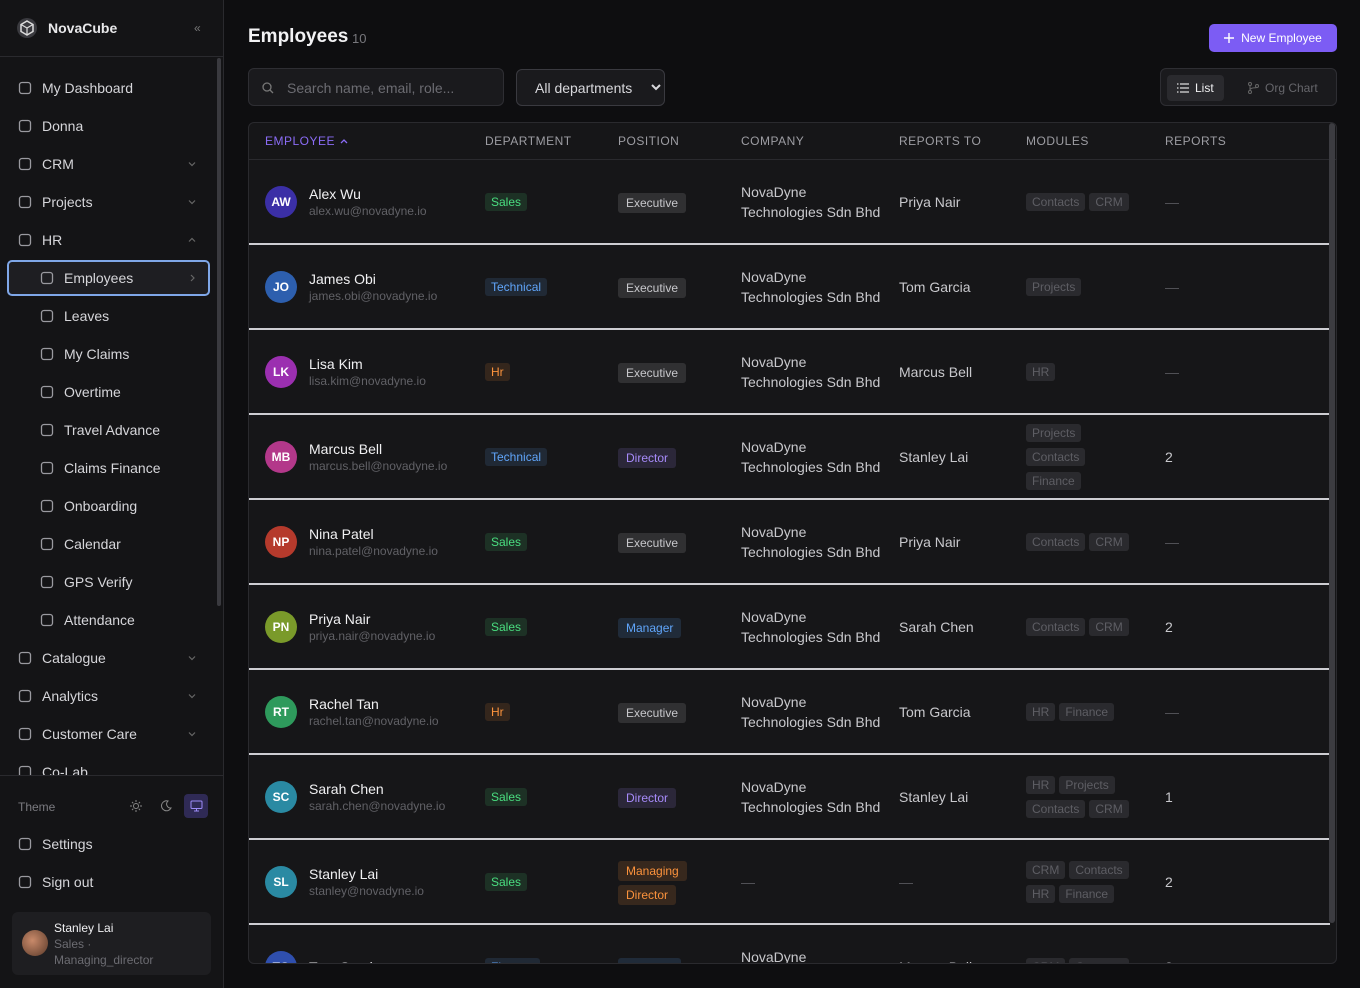 The height and width of the screenshot is (988, 1360). Describe the element at coordinates (108, 392) in the screenshot. I see `nav-item: Overtime` at that location.